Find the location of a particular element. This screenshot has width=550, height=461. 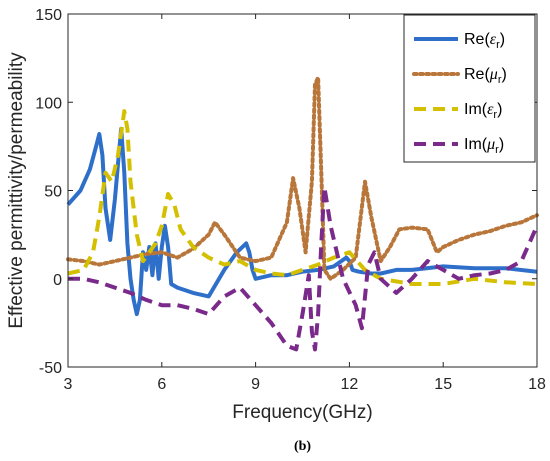

subfigure-label: (b) is located at coordinates (302, 446).